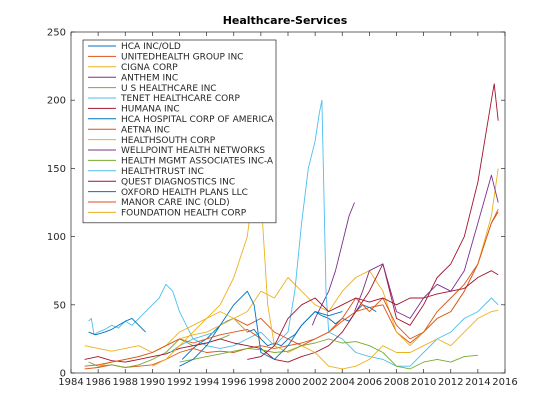 The image size is (560, 420). What do you see at coordinates (56, 33) in the screenshot?
I see `y-tick-label: 250` at bounding box center [56, 33].